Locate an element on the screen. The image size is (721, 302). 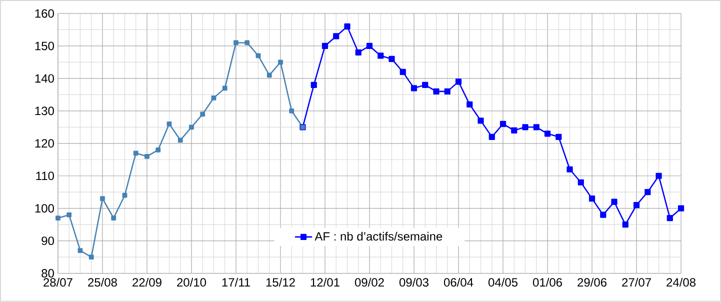
y-tick-label: 120 is located at coordinates (44, 143).